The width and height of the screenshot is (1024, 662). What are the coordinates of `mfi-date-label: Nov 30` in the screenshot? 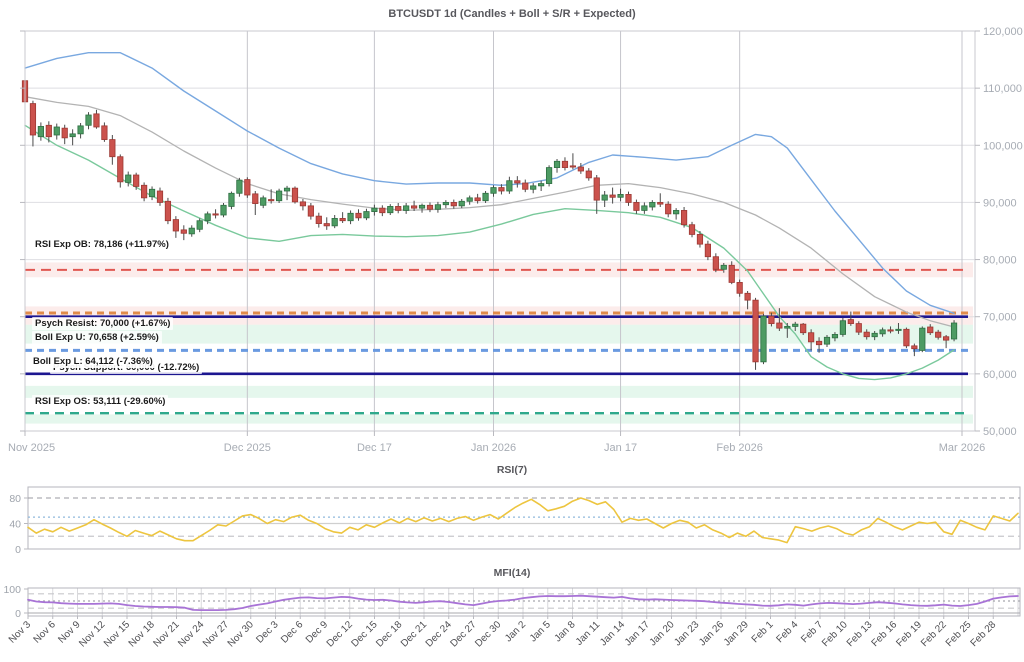 It's located at (241, 634).